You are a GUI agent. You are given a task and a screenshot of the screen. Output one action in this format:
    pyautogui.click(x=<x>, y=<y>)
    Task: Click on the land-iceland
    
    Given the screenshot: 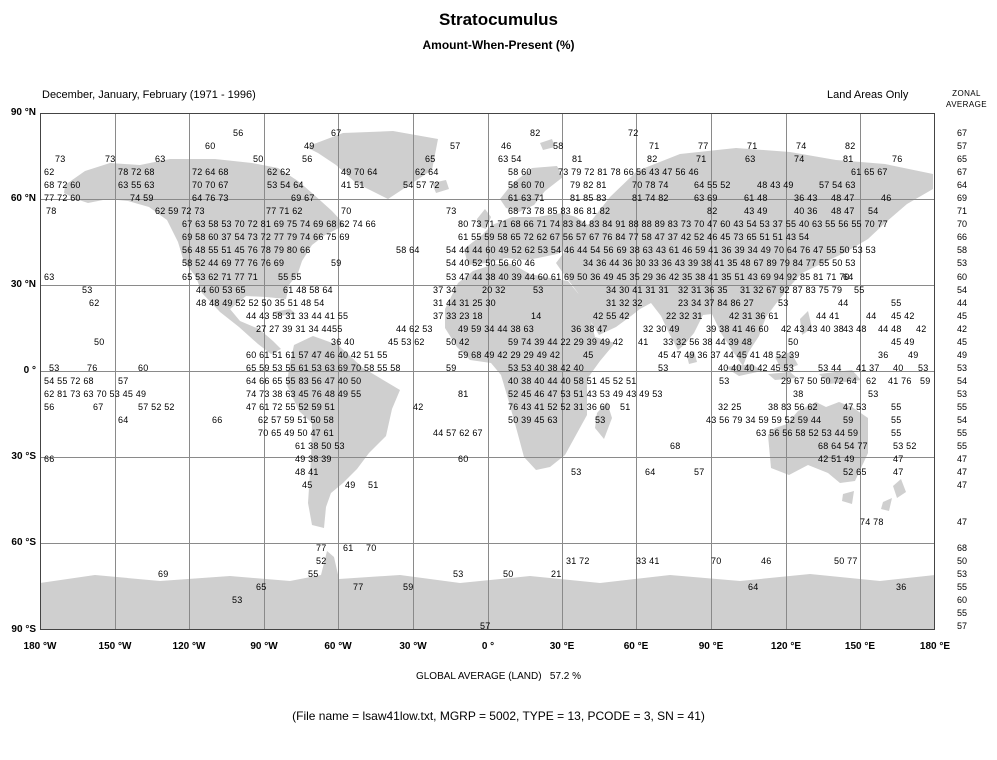 What is the action you would take?
    pyautogui.click(x=440, y=186)
    